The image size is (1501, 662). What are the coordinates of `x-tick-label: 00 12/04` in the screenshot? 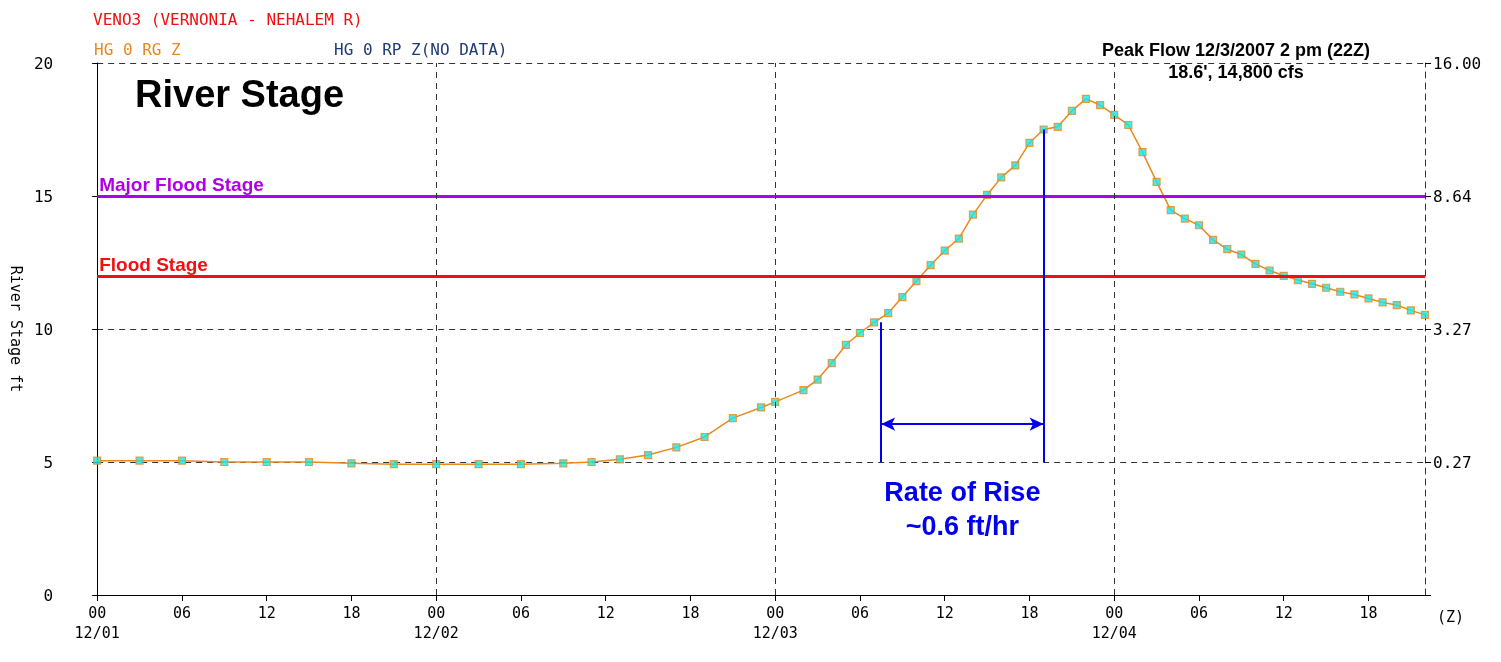 It's located at (1114, 623).